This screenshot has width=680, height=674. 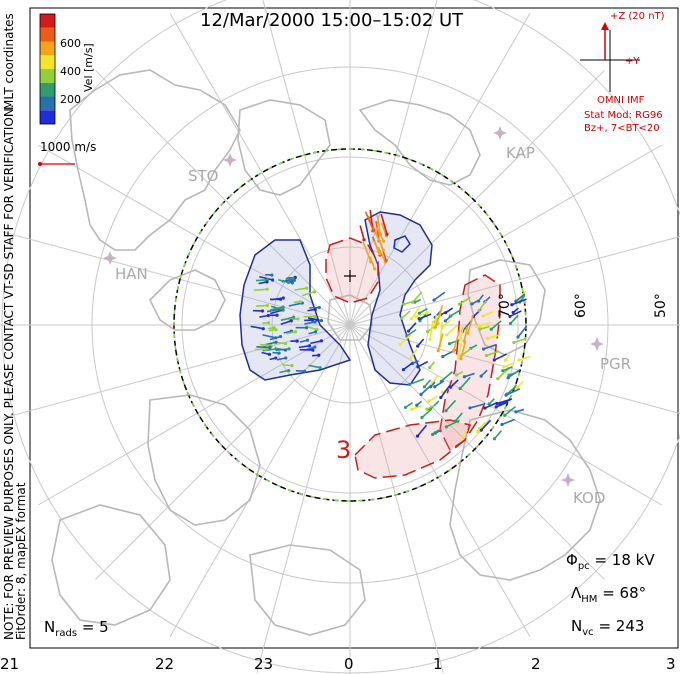 I want to click on misc-marks, so click(x=197, y=222).